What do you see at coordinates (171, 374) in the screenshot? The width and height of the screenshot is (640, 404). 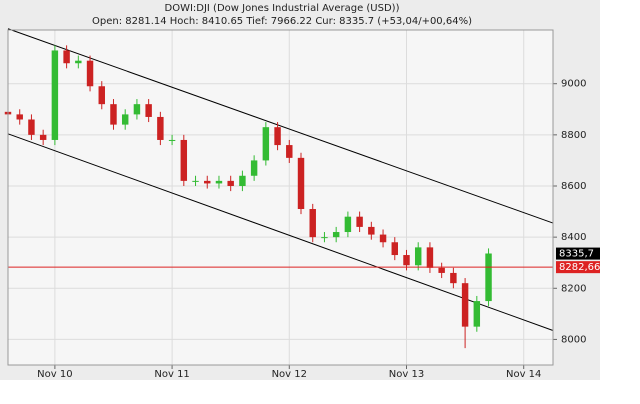 I see `x-tick-label: Nov 11` at bounding box center [171, 374].